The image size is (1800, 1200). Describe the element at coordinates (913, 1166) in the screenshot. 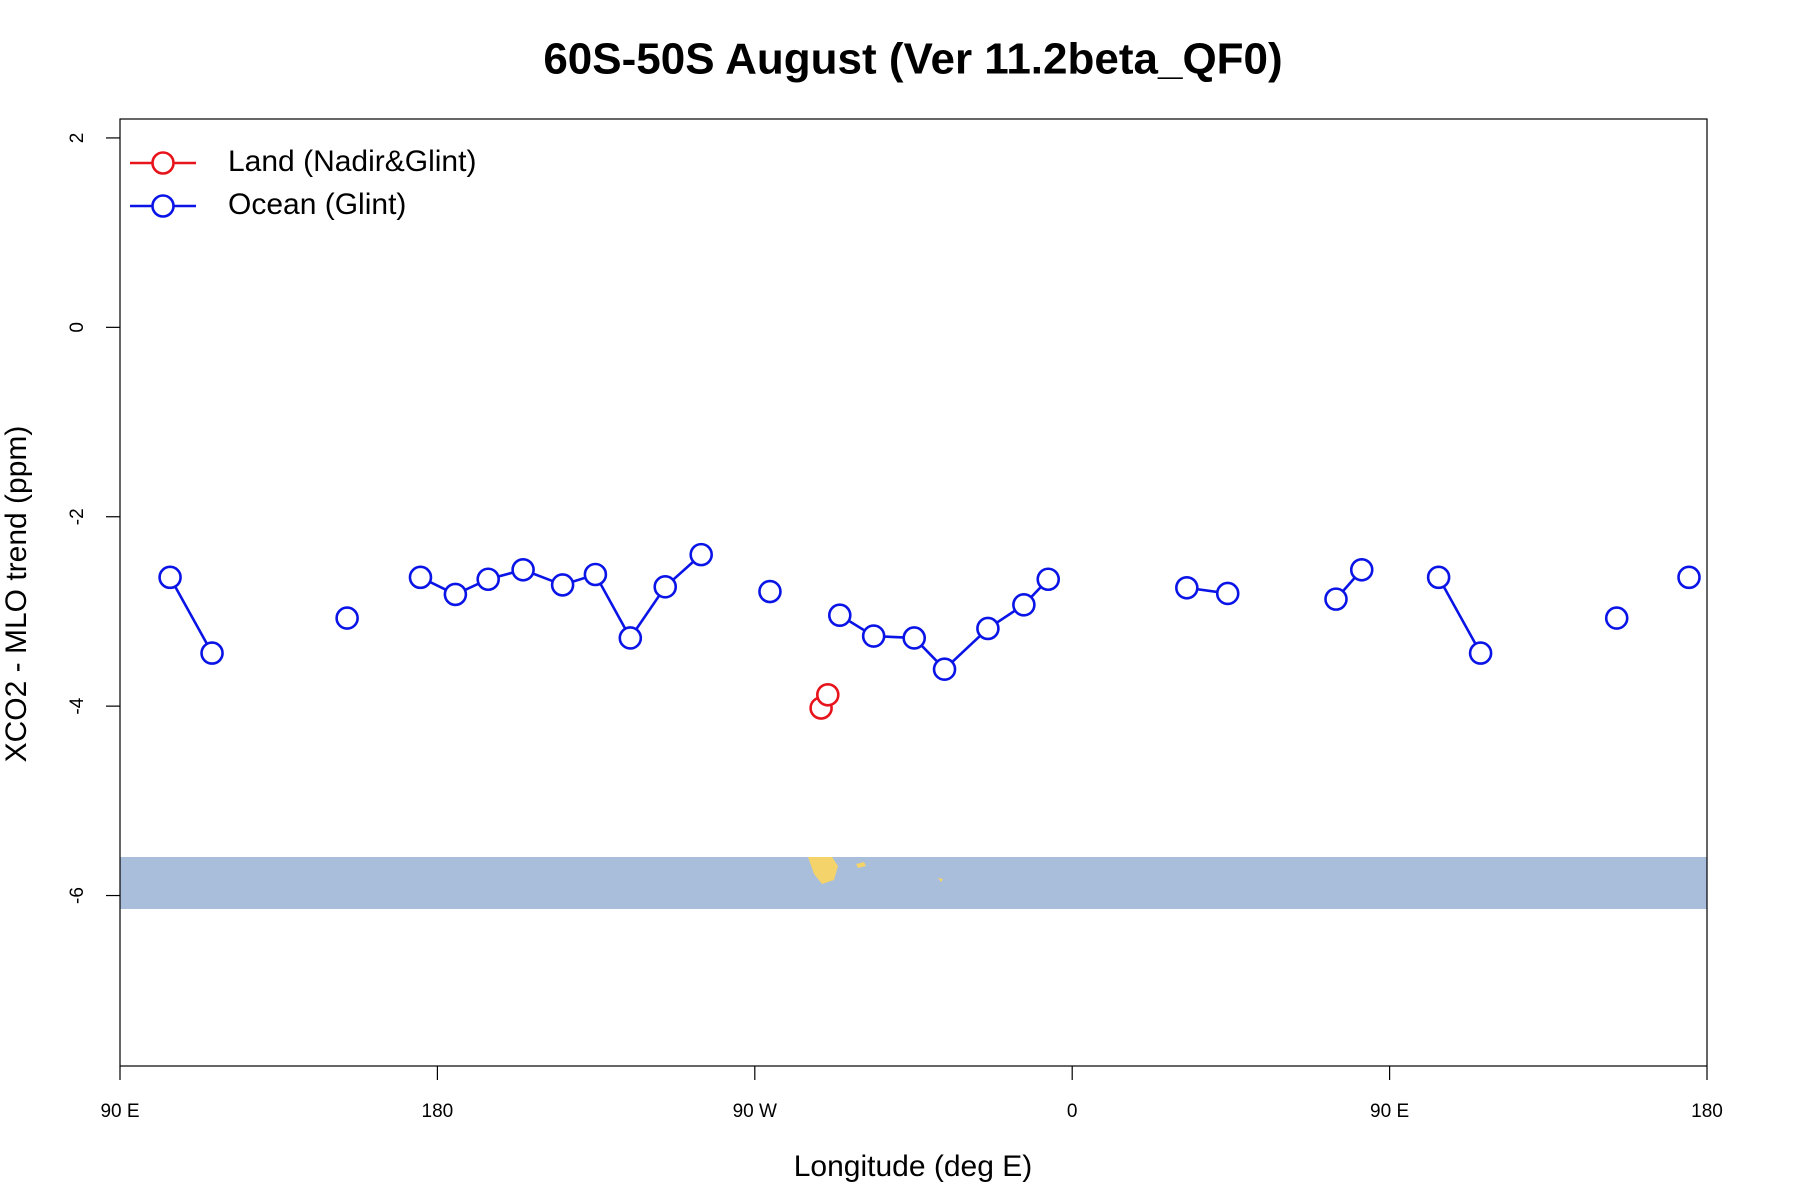

I see `x-axis-label: Longitude (deg E)` at that location.